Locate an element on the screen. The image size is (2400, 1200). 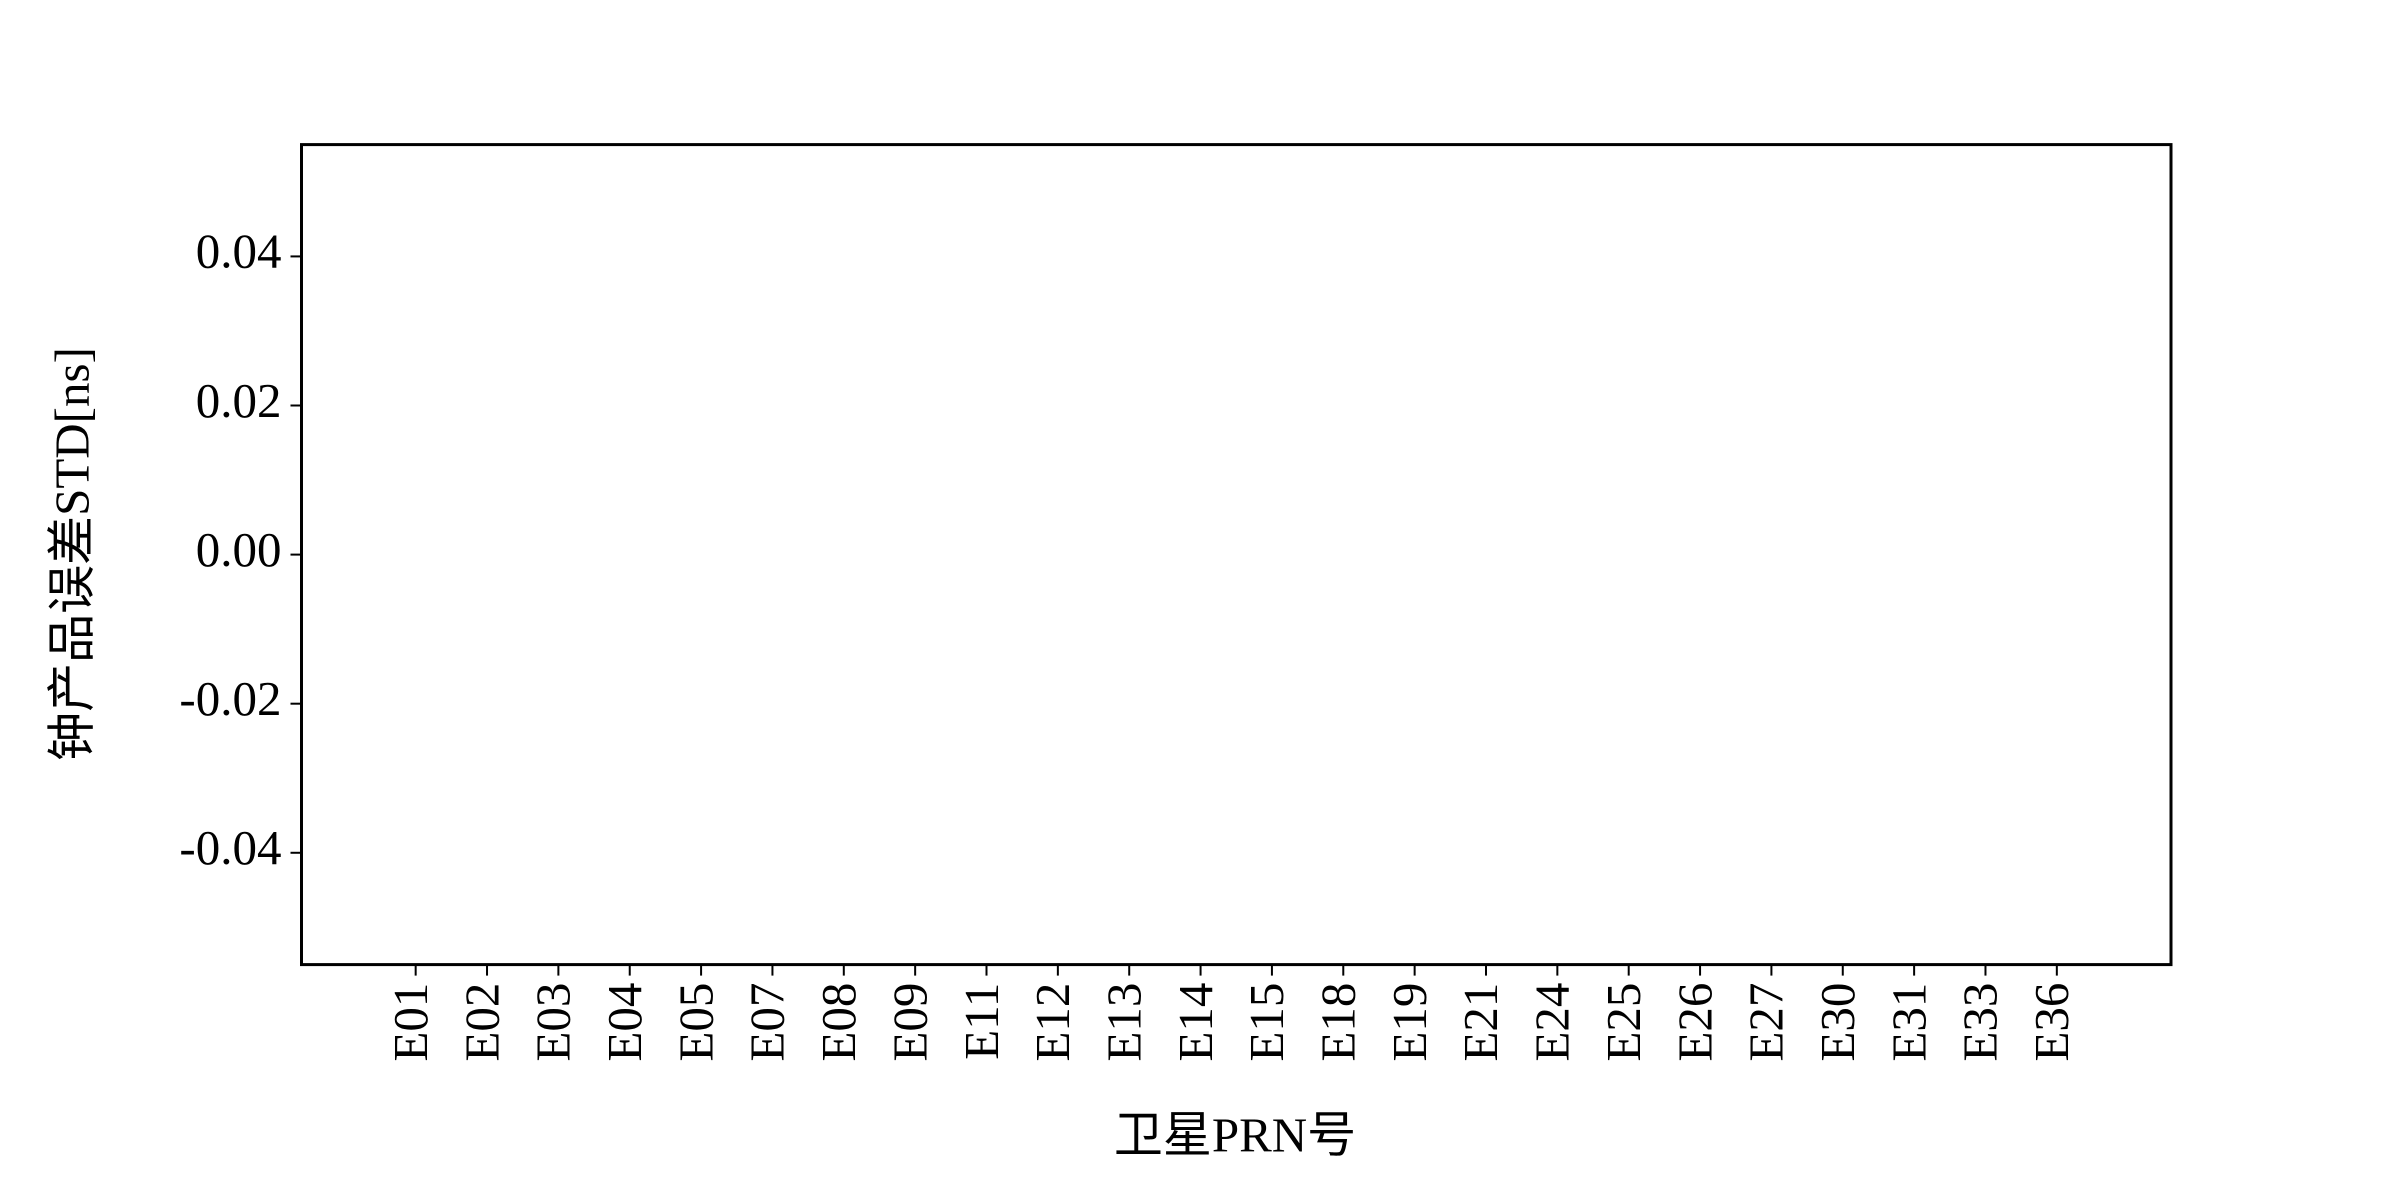
x-tick-label: E30 is located at coordinates (1837, 1022).